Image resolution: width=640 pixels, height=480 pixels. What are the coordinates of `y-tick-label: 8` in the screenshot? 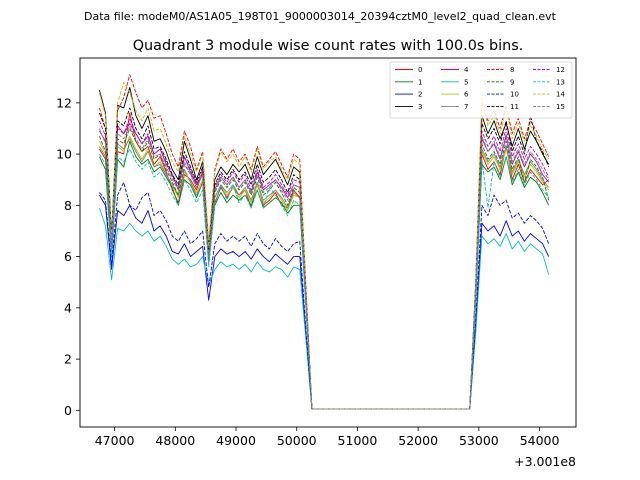 It's located at (68, 205).